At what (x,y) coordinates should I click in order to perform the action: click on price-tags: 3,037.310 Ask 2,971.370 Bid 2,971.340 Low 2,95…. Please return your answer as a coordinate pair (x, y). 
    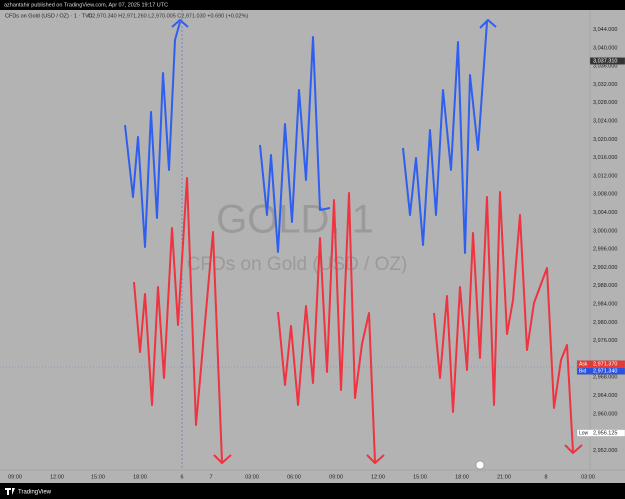
    Looking at the image, I should click on (600, 247).